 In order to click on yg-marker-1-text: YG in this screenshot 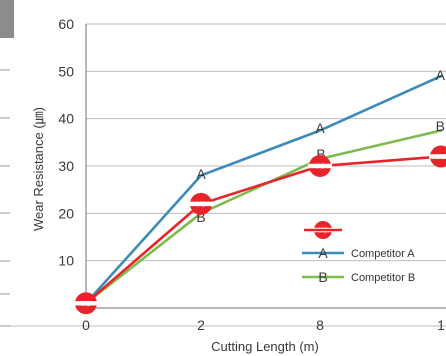, I will do `click(201, 204)`.